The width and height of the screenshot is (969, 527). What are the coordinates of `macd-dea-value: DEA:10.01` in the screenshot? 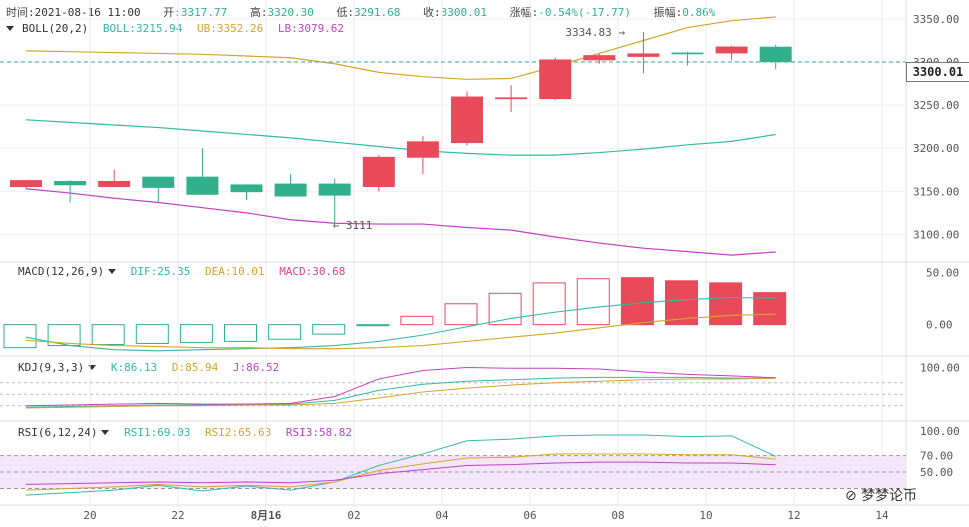 It's located at (234, 271).